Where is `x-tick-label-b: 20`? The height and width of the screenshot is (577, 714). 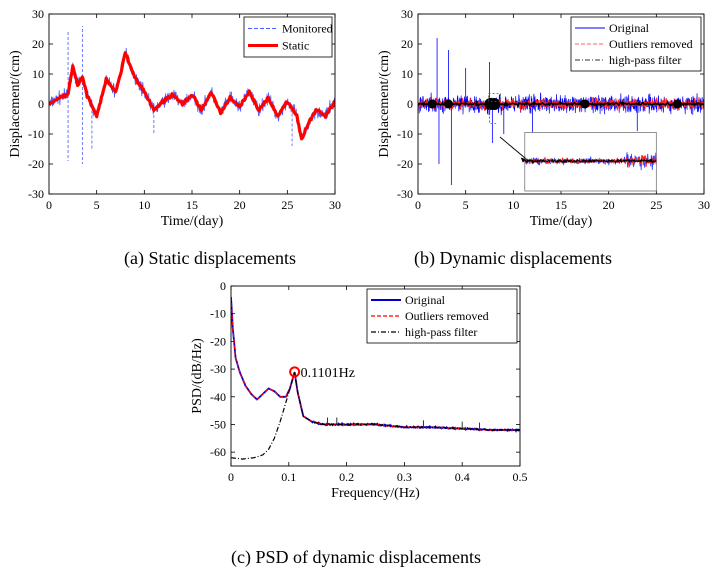
x-tick-label-b: 20 is located at coordinates (609, 205).